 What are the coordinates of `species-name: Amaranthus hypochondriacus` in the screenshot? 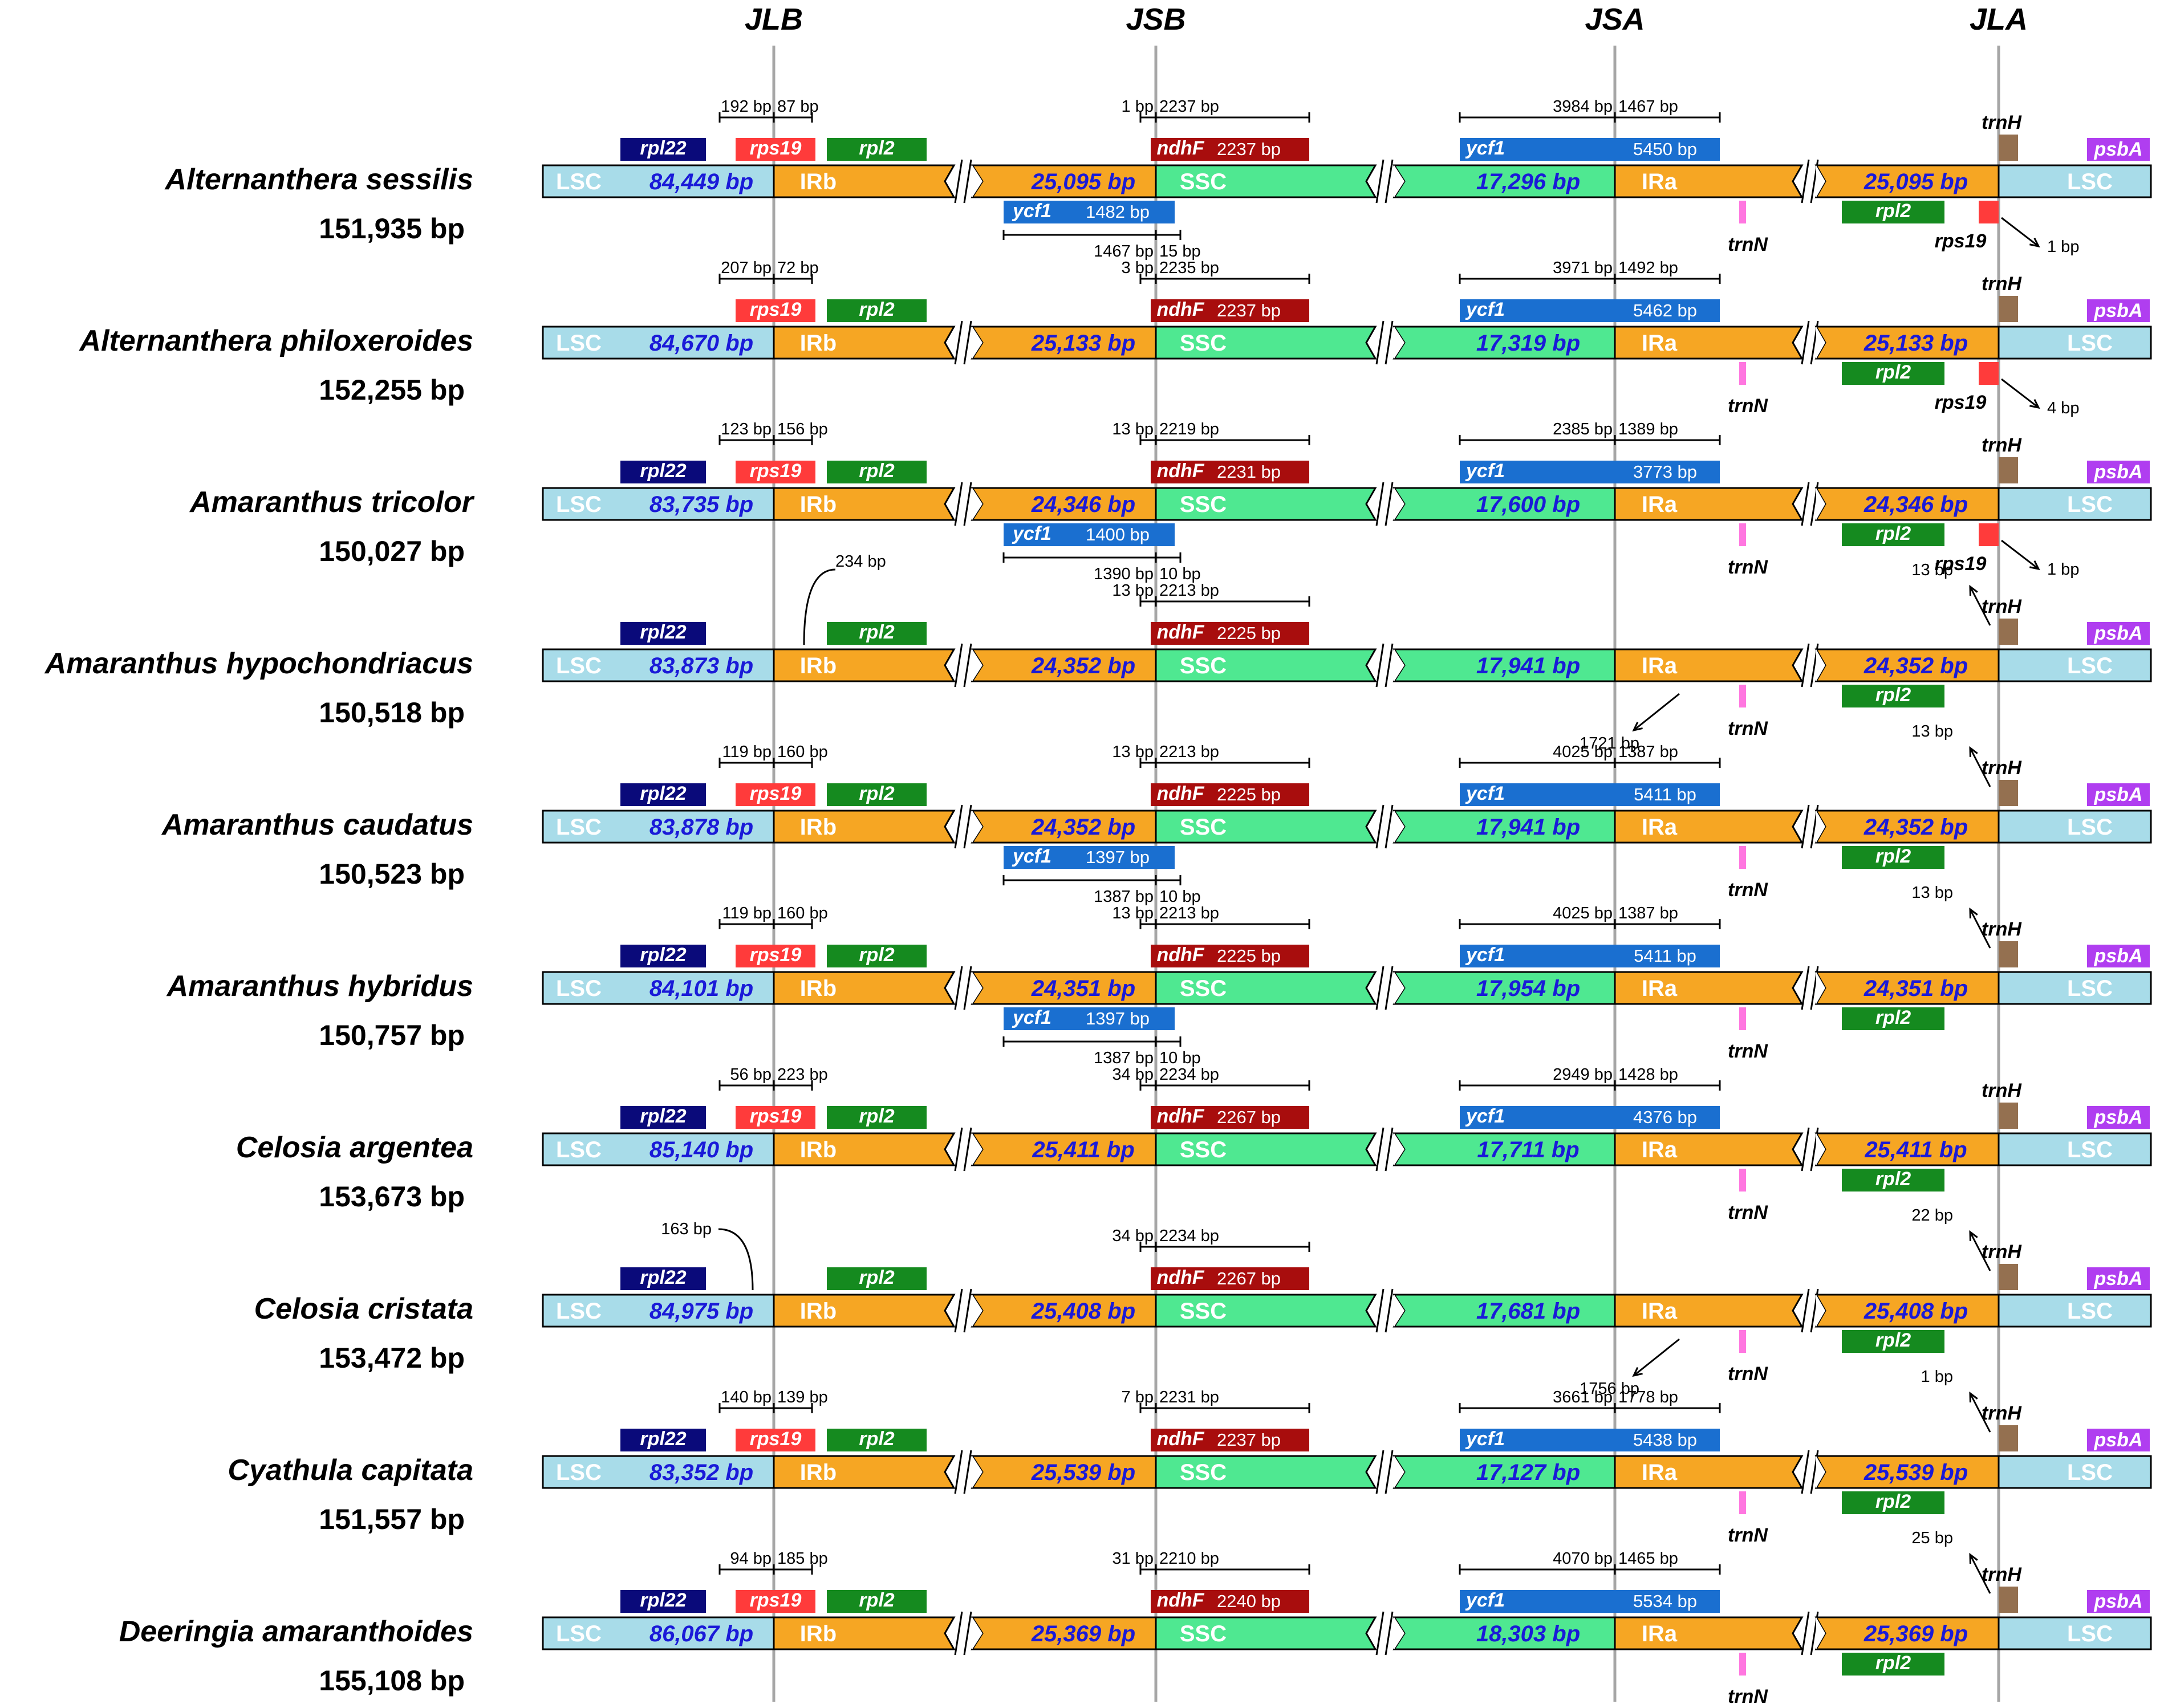 It's located at (258, 663).